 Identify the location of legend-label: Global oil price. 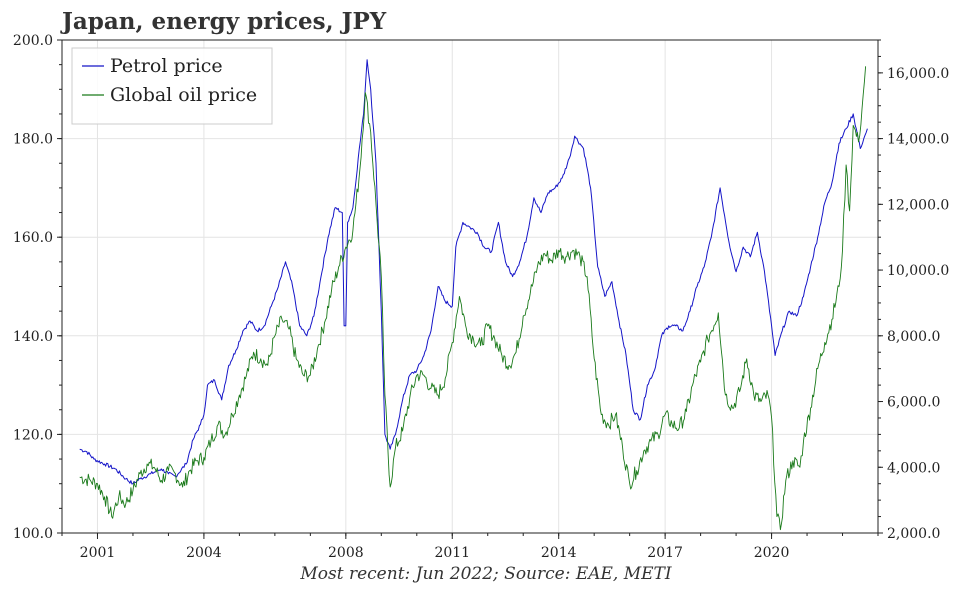
(183, 95).